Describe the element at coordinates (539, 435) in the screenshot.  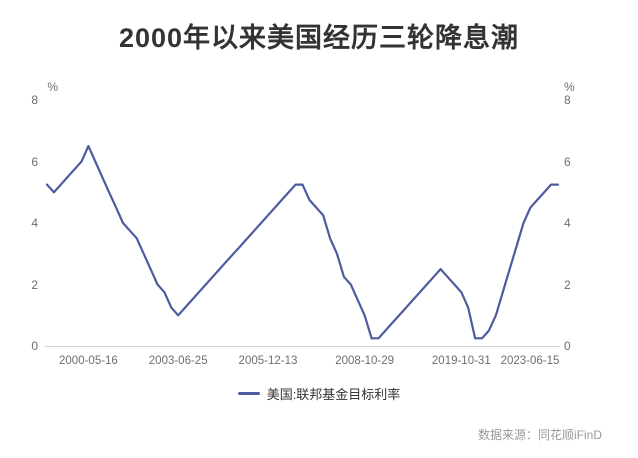
I see `data-source-note: 数据来源：同花顺iFinD` at that location.